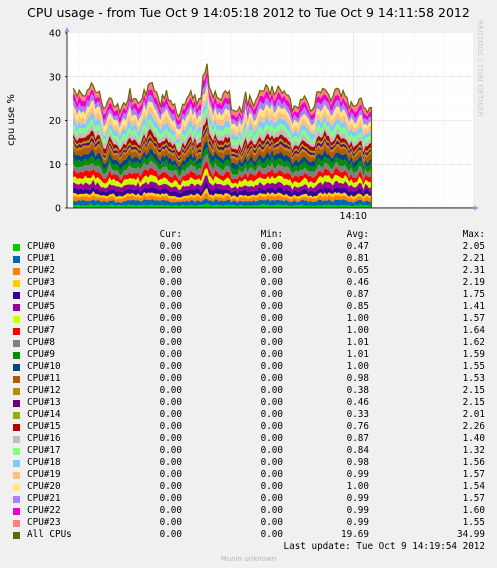 The image size is (497, 568). I want to click on legend-max: 1.60, so click(473, 510).